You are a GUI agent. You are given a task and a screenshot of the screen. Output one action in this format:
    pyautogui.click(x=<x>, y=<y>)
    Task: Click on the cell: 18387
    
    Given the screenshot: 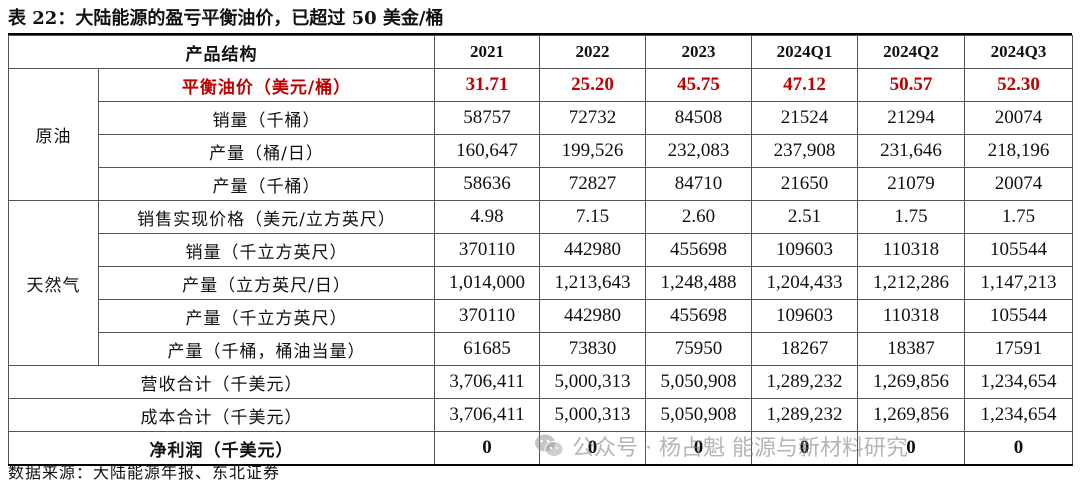 What is the action you would take?
    pyautogui.click(x=911, y=349)
    